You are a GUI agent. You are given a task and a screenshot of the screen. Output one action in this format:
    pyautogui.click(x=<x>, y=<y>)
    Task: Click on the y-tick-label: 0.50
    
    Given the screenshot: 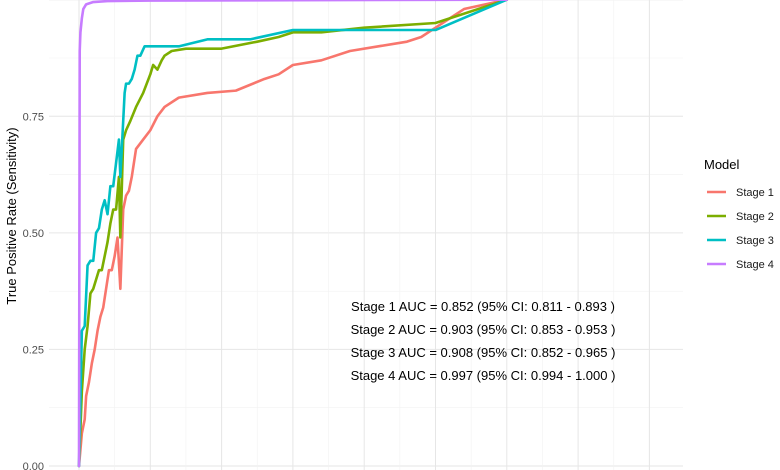 What is the action you would take?
    pyautogui.click(x=33, y=234)
    